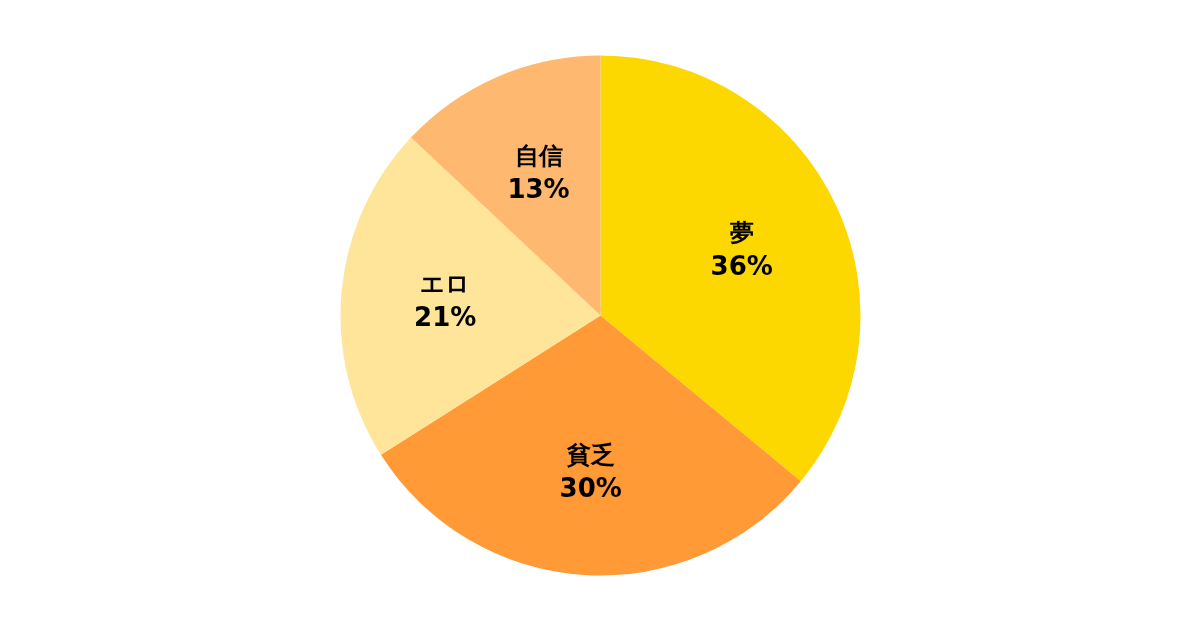  What do you see at coordinates (741, 265) in the screenshot?
I see `data-label: 36%` at bounding box center [741, 265].